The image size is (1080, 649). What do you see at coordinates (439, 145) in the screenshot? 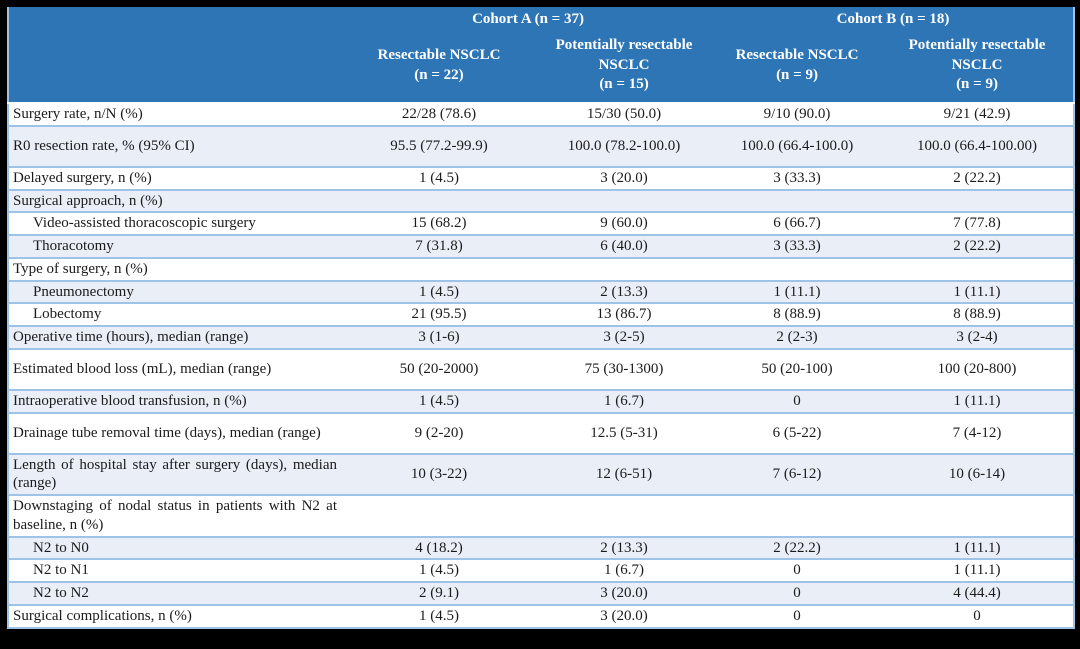
I see `row-value: 95.5 (77.2-99.9)` at bounding box center [439, 145].